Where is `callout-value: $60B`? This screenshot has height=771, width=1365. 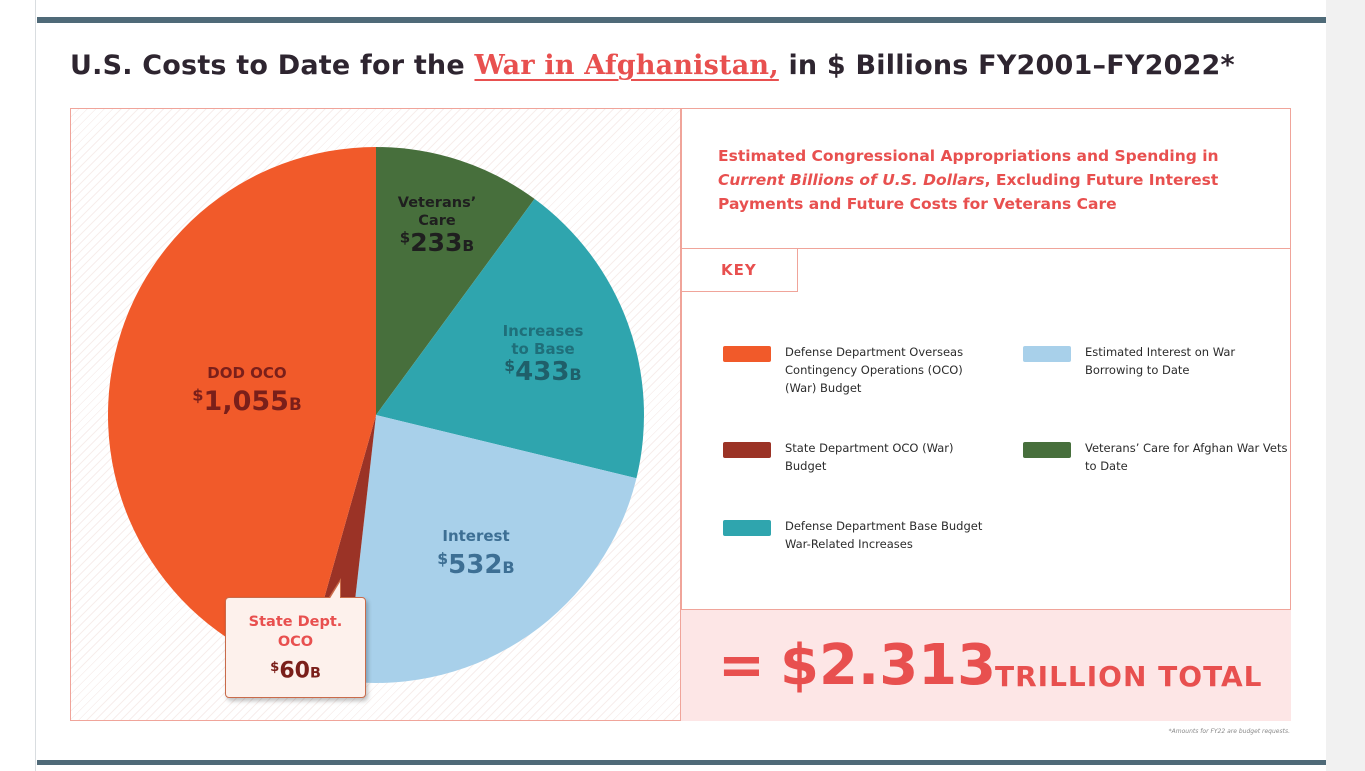 callout-value: $60B is located at coordinates (295, 671).